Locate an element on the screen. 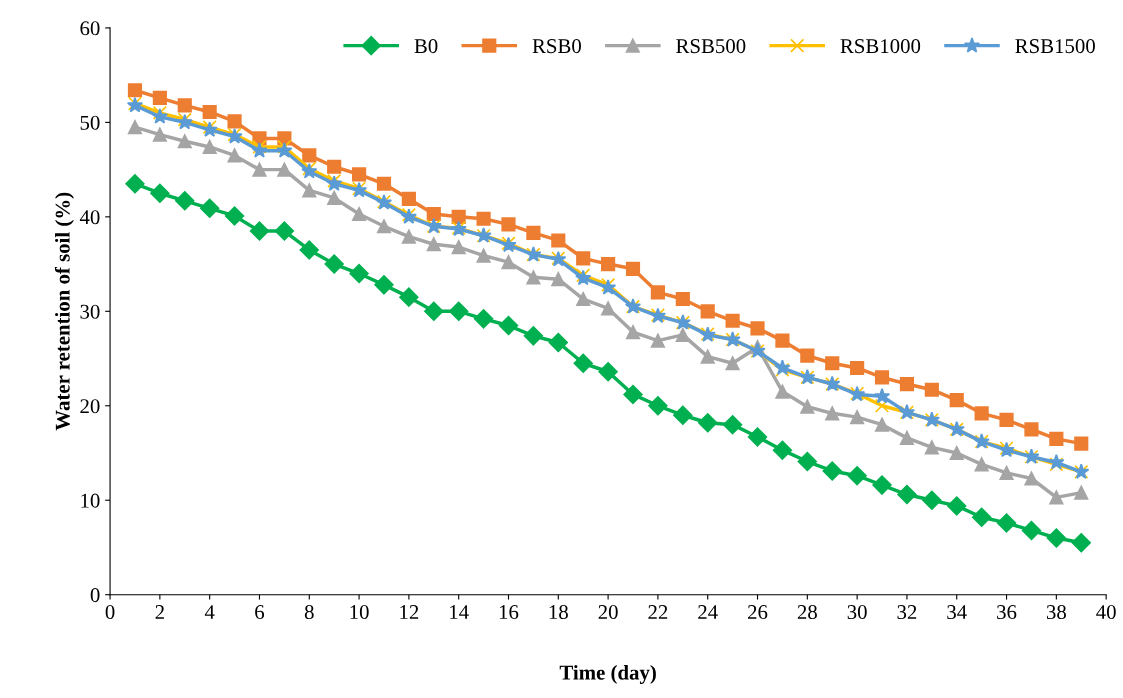 Image resolution: width=1123 pixels, height=698 pixels. x-tick-label: 38 is located at coordinates (1056, 612).